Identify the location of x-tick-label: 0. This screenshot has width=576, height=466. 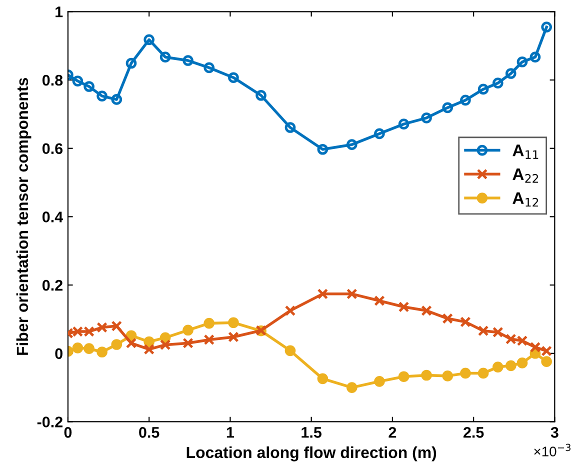
(68, 432).